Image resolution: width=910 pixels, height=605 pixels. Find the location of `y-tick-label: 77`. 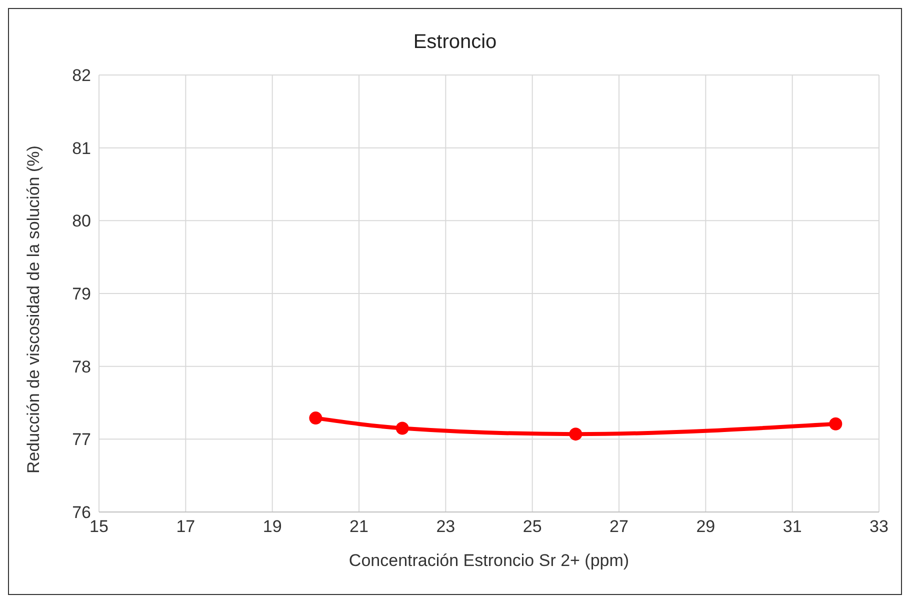

y-tick-label: 77 is located at coordinates (81, 440).